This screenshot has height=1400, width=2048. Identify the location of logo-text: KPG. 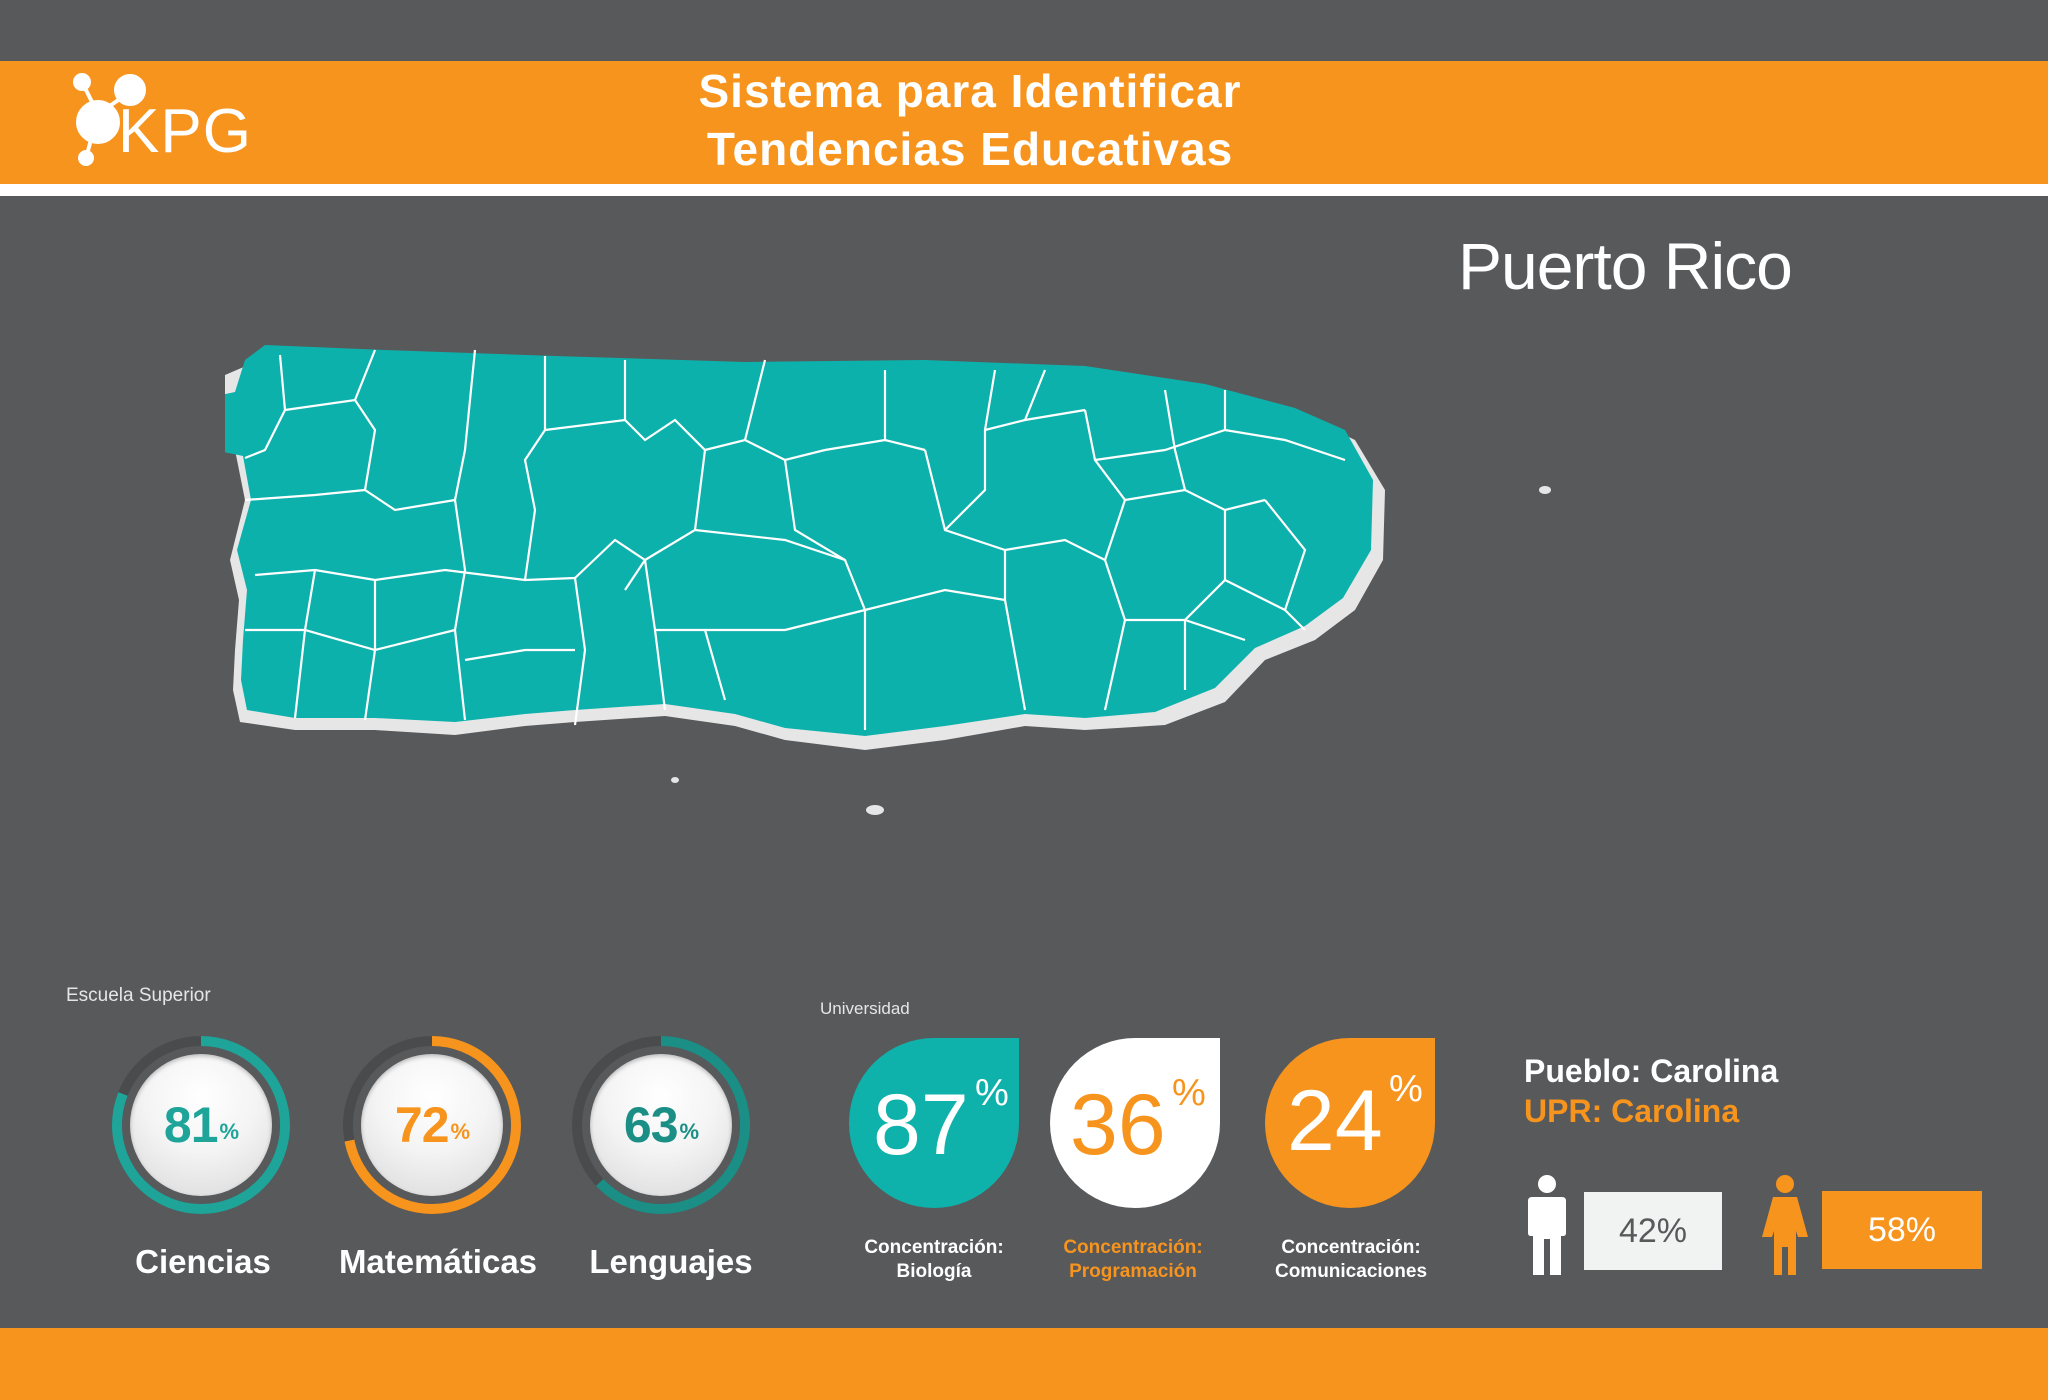
(185, 131).